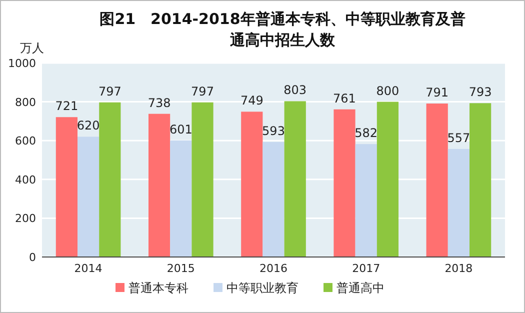 Image resolution: width=525 pixels, height=313 pixels. Describe the element at coordinates (22, 63) in the screenshot. I see `y-tick-label: 1000` at that location.